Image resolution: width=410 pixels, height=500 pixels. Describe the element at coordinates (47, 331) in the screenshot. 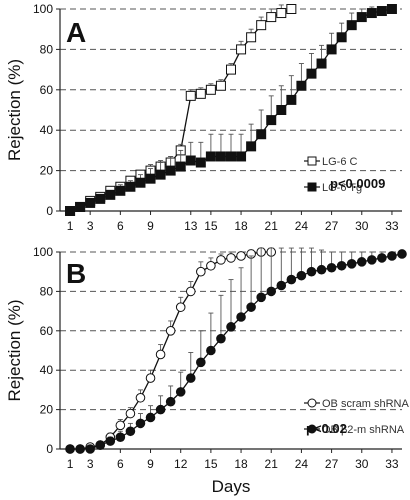

I see `y-tick-label: 60` at that location.